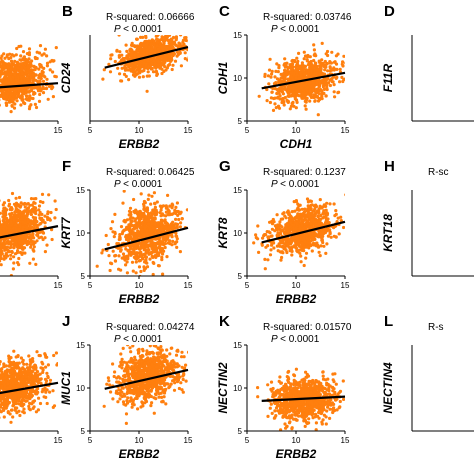 The width and height of the screenshot is (474, 474). Describe the element at coordinates (66, 166) in the screenshot. I see `panel-letter: F` at that location.